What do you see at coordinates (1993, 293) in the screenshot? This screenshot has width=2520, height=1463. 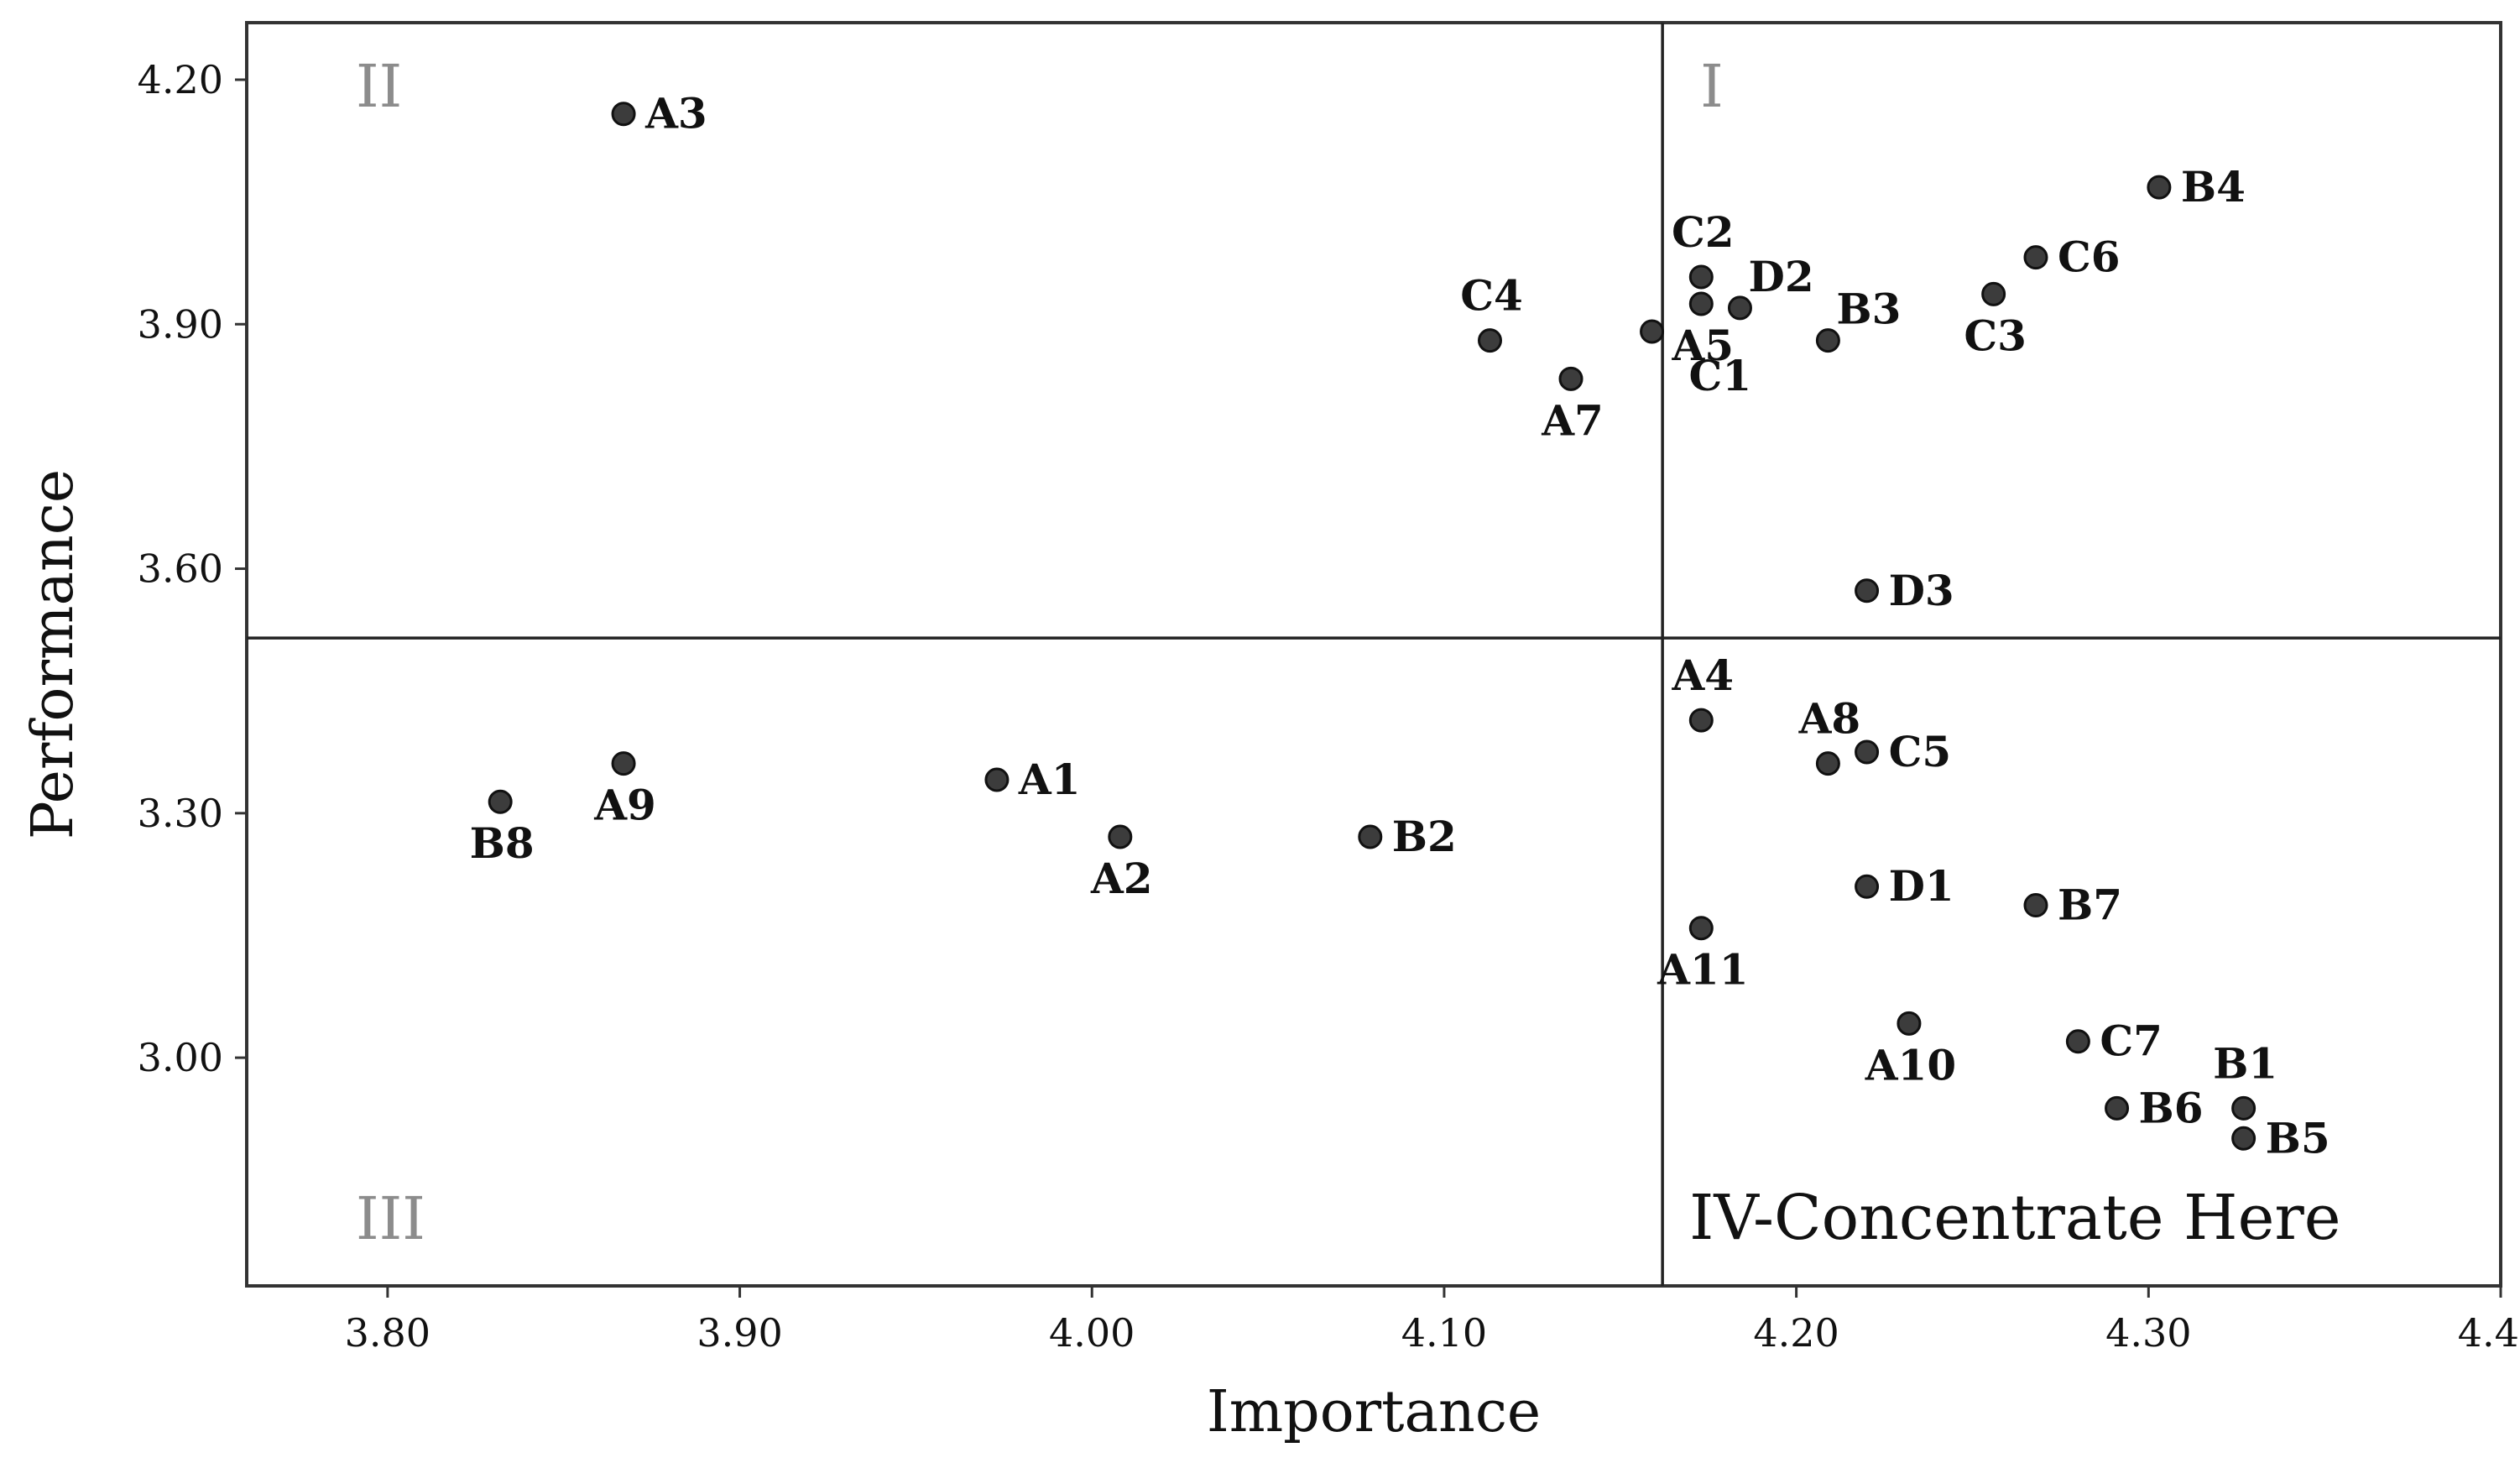 I see `point-marker-c3` at bounding box center [1993, 293].